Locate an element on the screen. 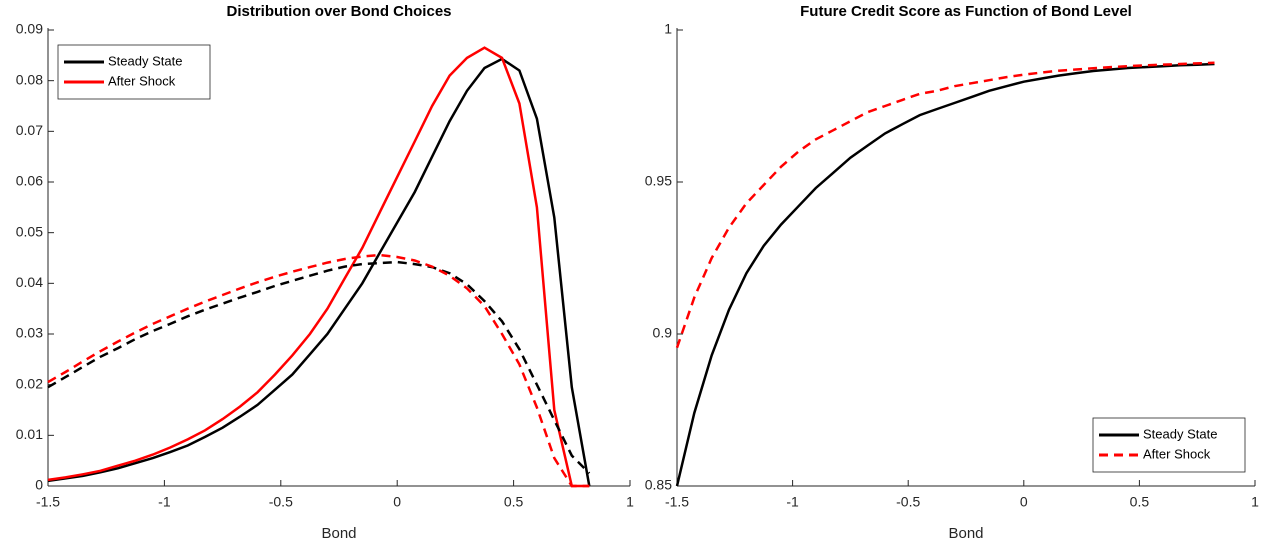  y-tick-label: 0.05 is located at coordinates (29, 231).